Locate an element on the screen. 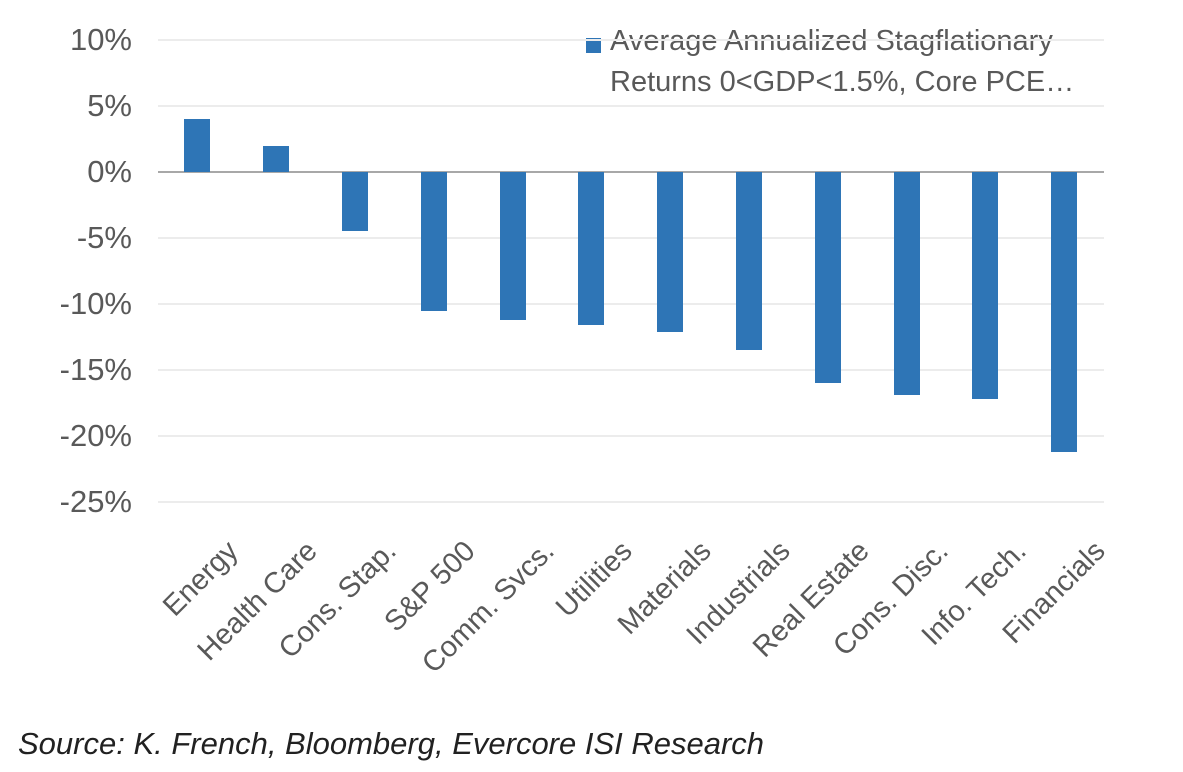 The width and height of the screenshot is (1183, 772). y-tick-label: -25% is located at coordinates (95, 501).